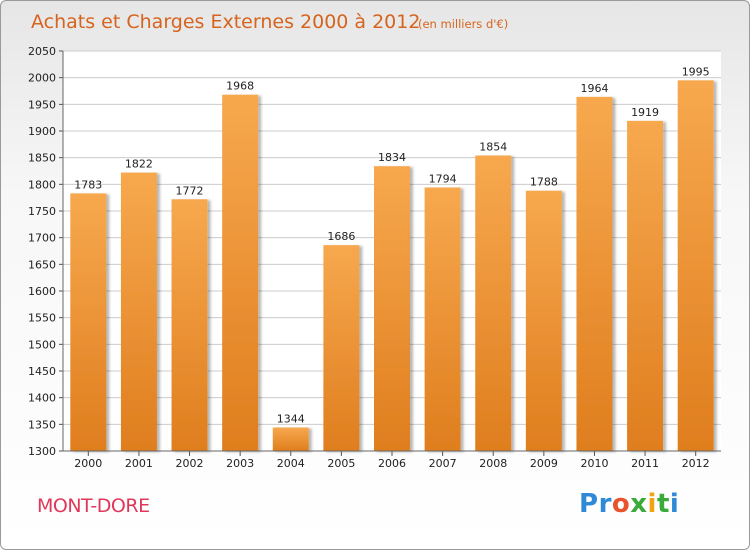 The height and width of the screenshot is (550, 750). Describe the element at coordinates (463, 24) in the screenshot. I see `chart-subtitle: (en milliers d'€)` at that location.